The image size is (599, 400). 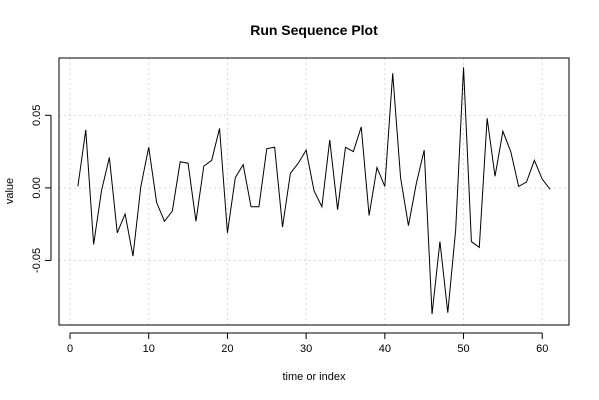 What do you see at coordinates (385, 349) in the screenshot?
I see `x-tick-label: 40` at bounding box center [385, 349].